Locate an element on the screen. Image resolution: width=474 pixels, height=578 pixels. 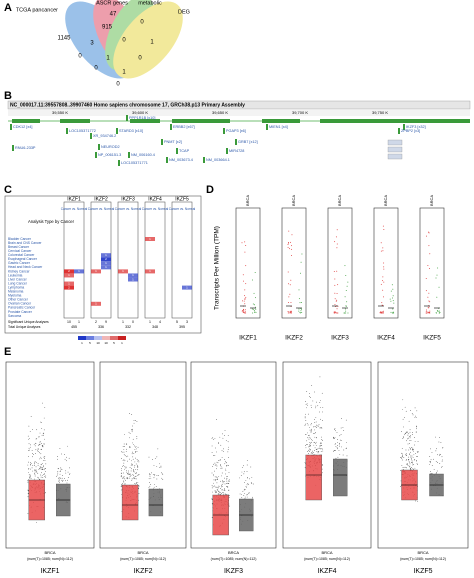
gene-label: XR_934746.2 is located at coordinates (104, 136).